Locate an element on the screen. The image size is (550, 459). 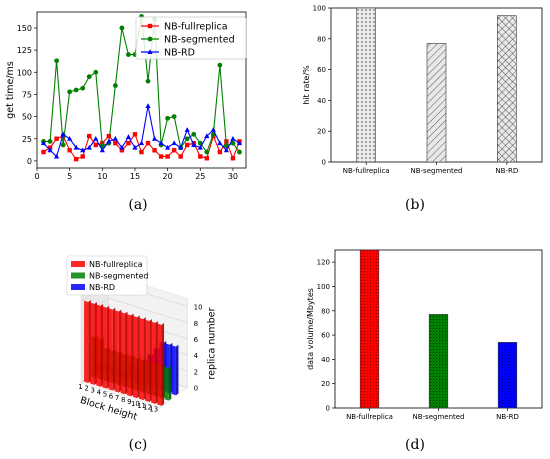
z-axis-label: replica number is located at coordinates (212, 343).